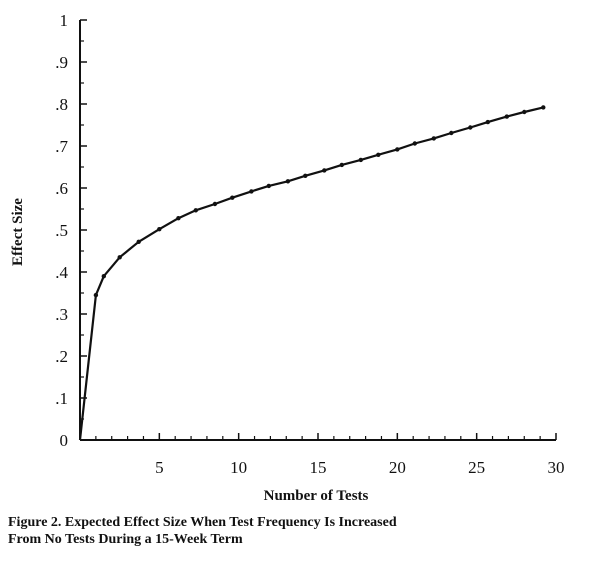 This screenshot has height=577, width=593. What do you see at coordinates (125, 539) in the screenshot?
I see `caption-line-2: From No Tests During a 15-Week Term` at bounding box center [125, 539].